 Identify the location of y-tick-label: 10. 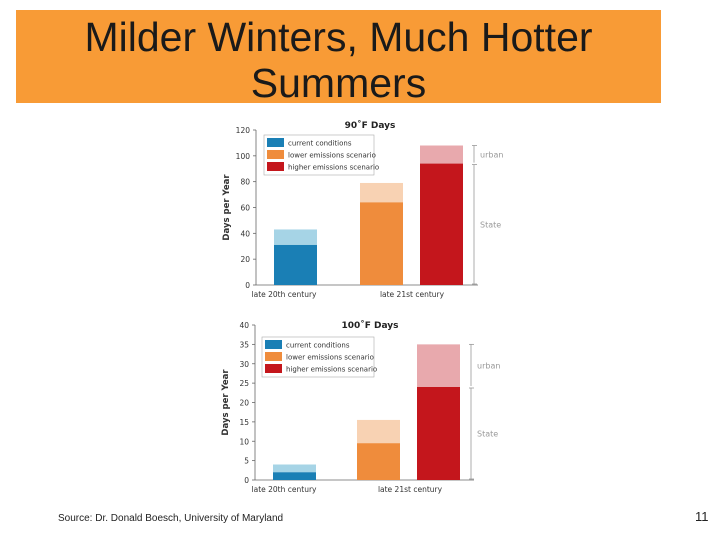
(244, 441).